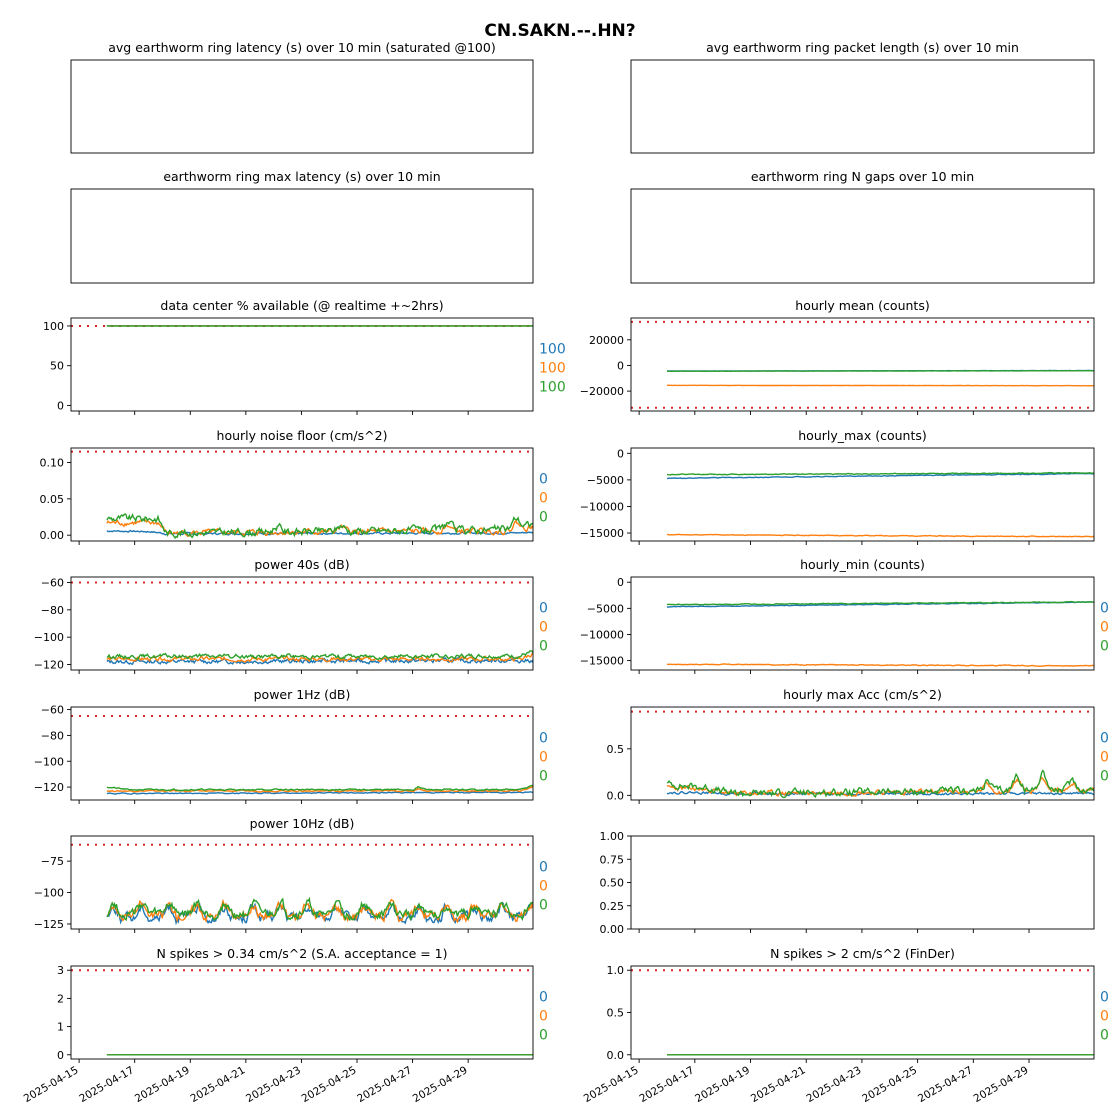  Describe the element at coordinates (384, 1084) in the screenshot. I see `x-date-label: 2025-04-27` at that location.